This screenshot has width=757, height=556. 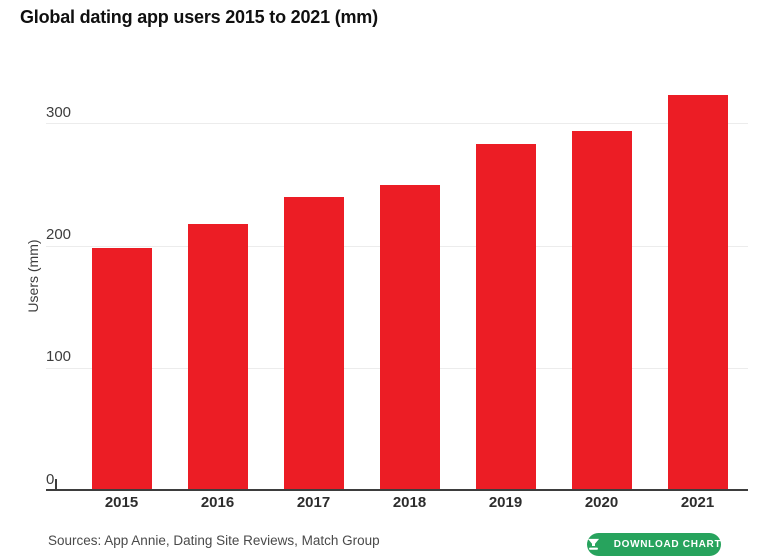 What do you see at coordinates (593, 544) in the screenshot?
I see `download-icon` at bounding box center [593, 544].